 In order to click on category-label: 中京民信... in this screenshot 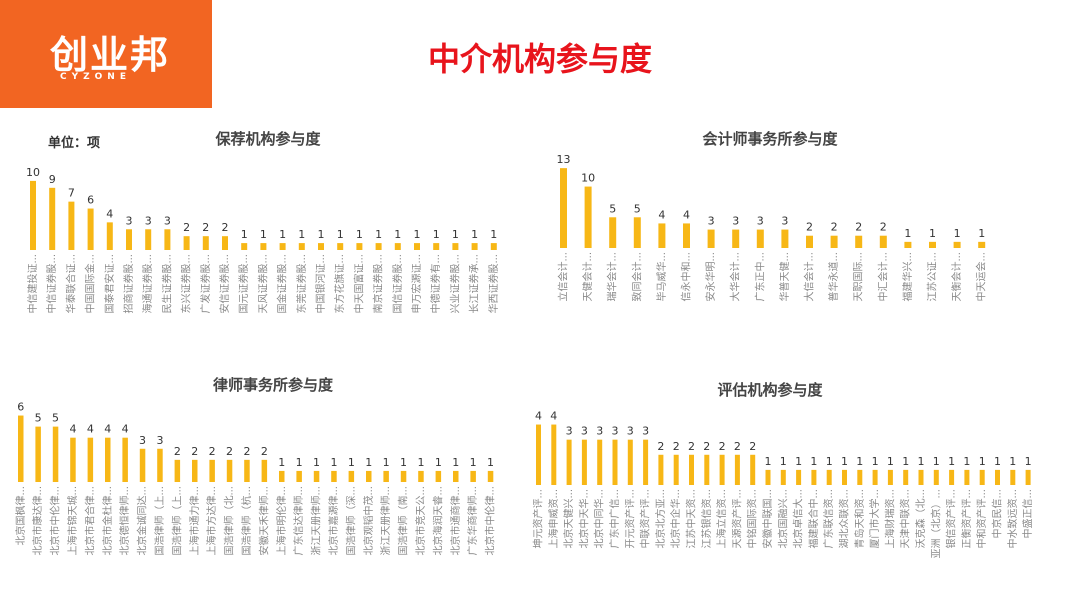, I will do `click(997, 514)`.